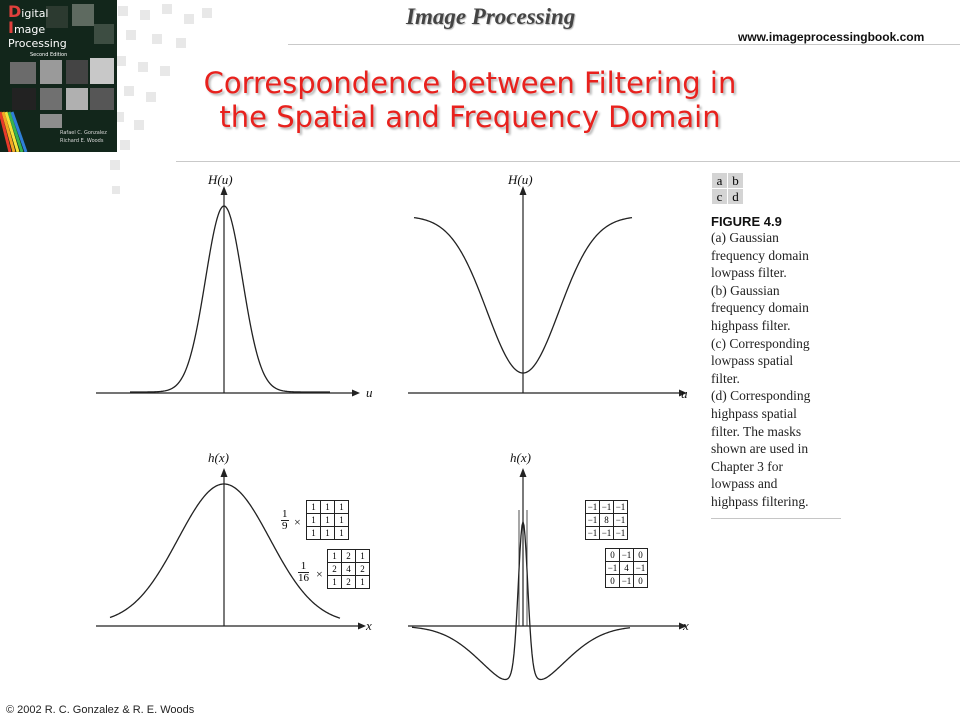 This screenshot has height=720, width=960. I want to click on panel-d-highpass-spatial: h(x) x, so click(552, 575).